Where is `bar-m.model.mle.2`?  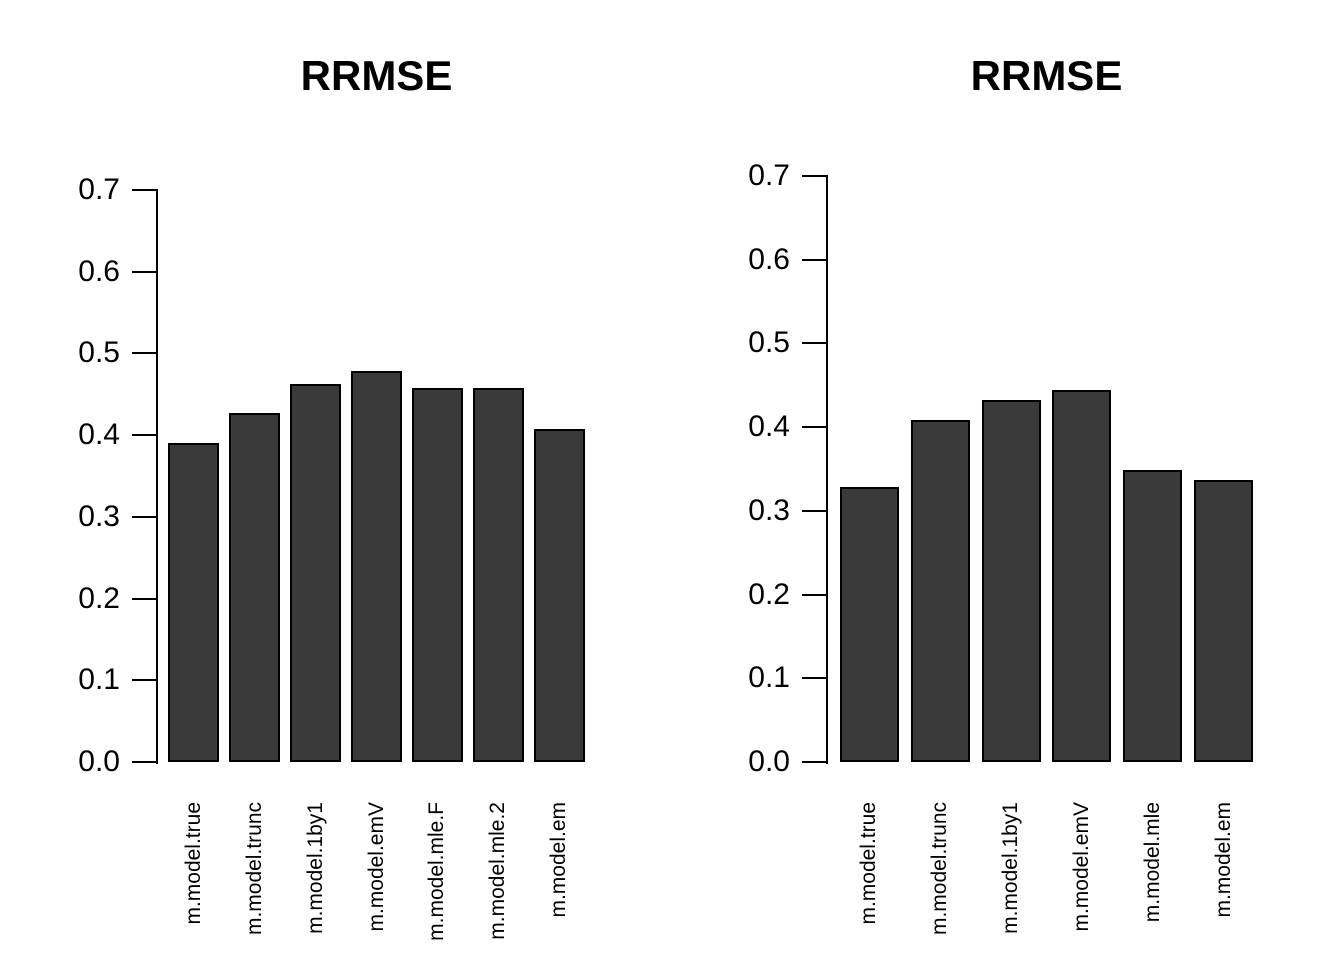 bar-m.model.mle.2 is located at coordinates (498, 574).